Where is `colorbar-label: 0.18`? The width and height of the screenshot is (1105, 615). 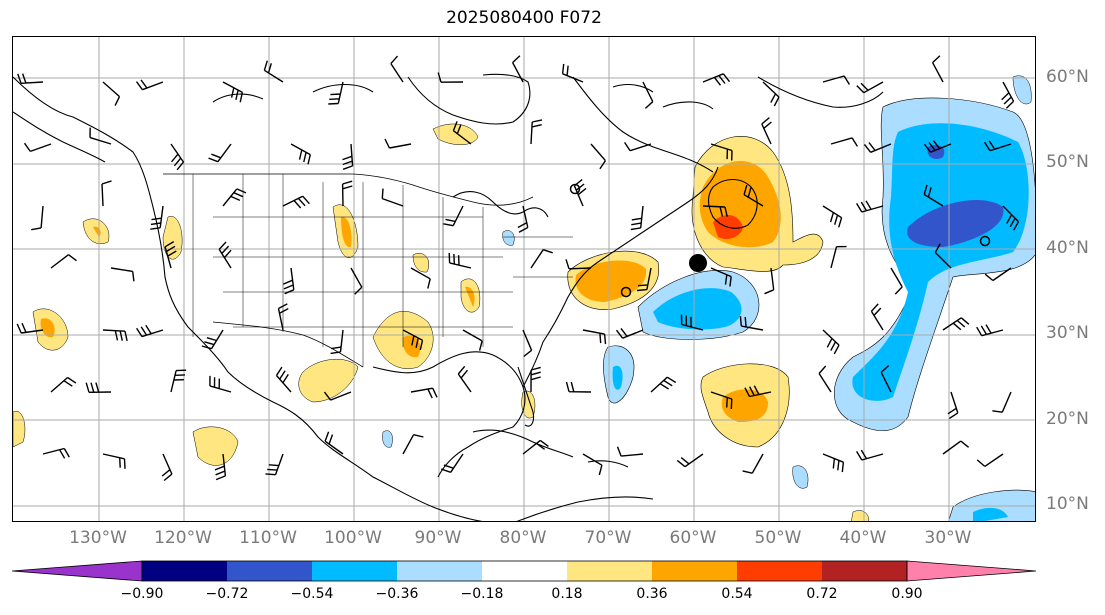
colorbar-label: 0.18 is located at coordinates (567, 594).